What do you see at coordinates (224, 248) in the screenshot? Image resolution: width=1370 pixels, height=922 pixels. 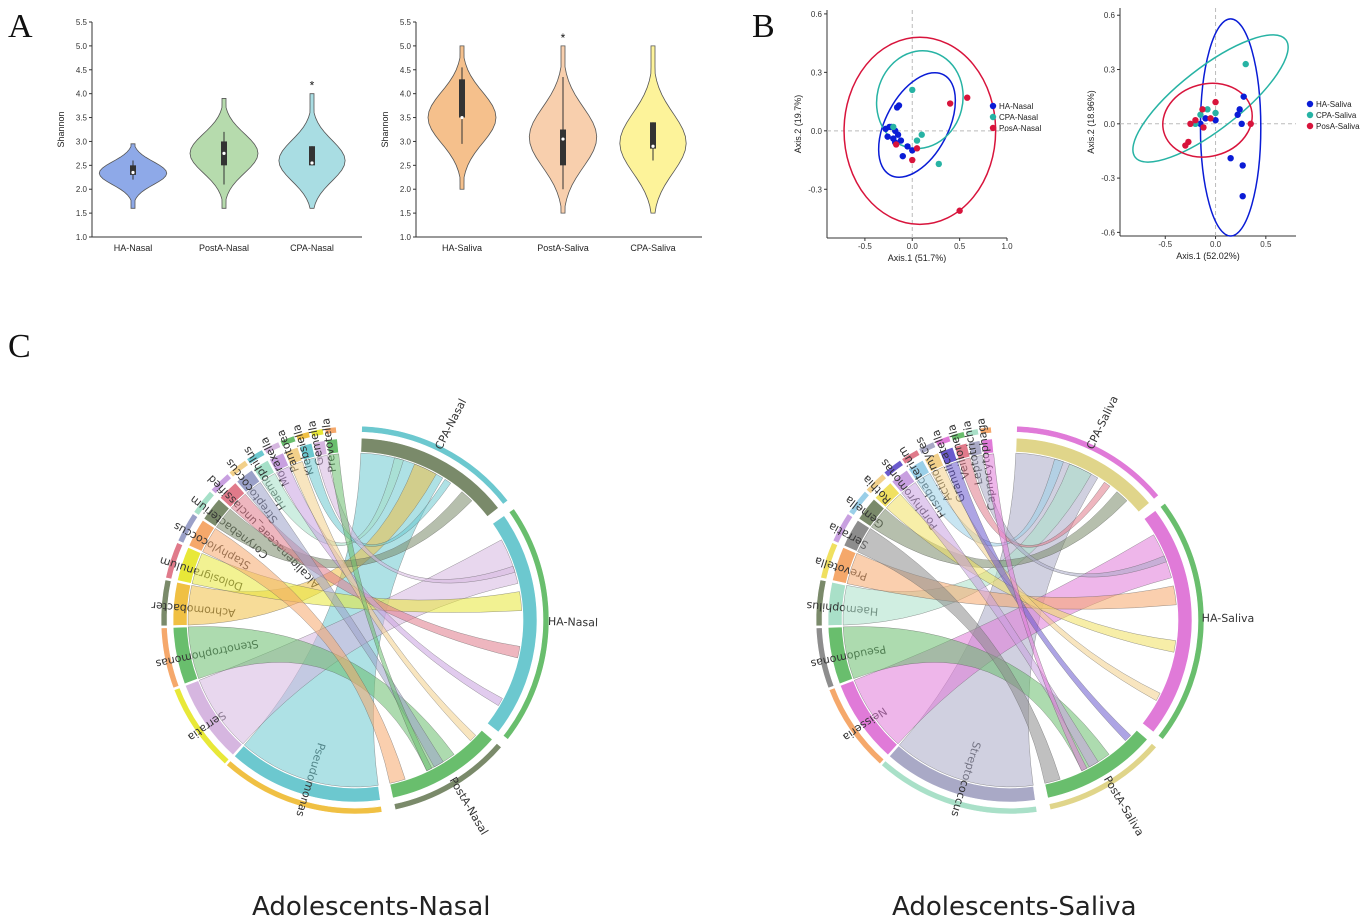 I see `x-tick-label: PostA-Nasal` at bounding box center [224, 248].